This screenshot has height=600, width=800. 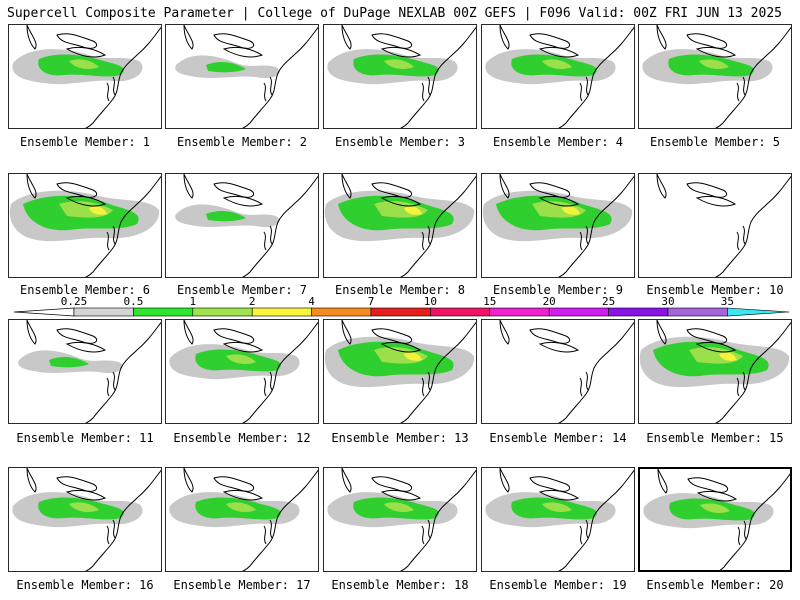 What do you see at coordinates (558, 290) in the screenshot?
I see `member-label: Ensemble Member: 9` at bounding box center [558, 290].